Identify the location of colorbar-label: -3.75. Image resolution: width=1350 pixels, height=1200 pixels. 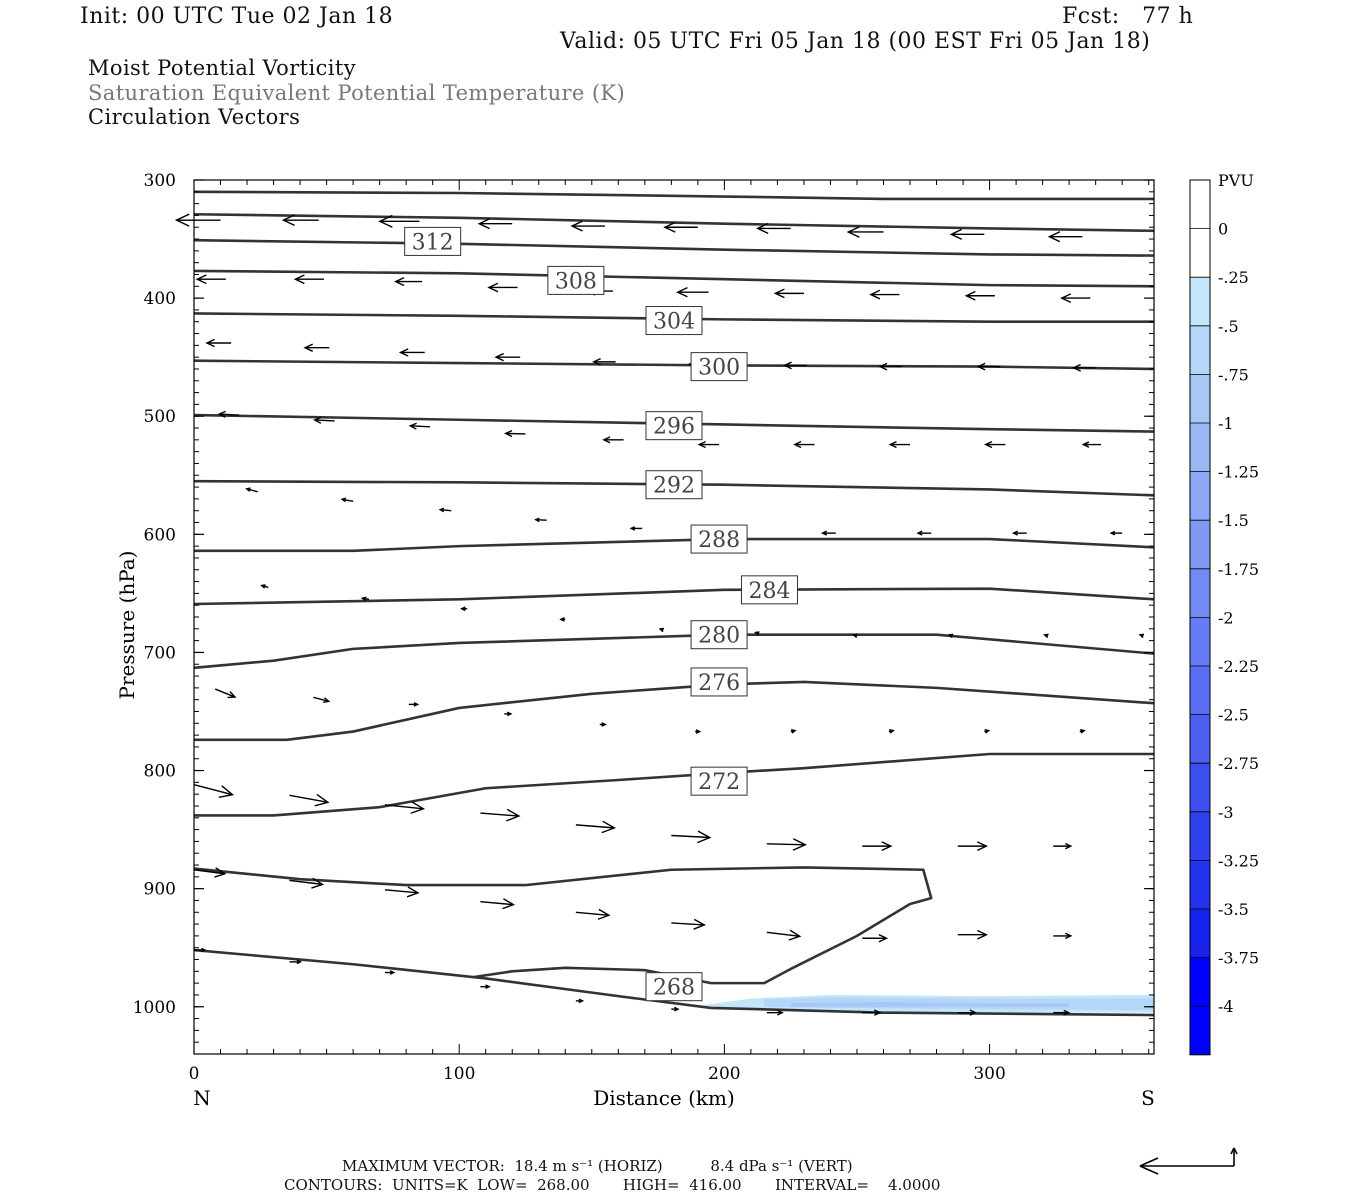
(1238, 958).